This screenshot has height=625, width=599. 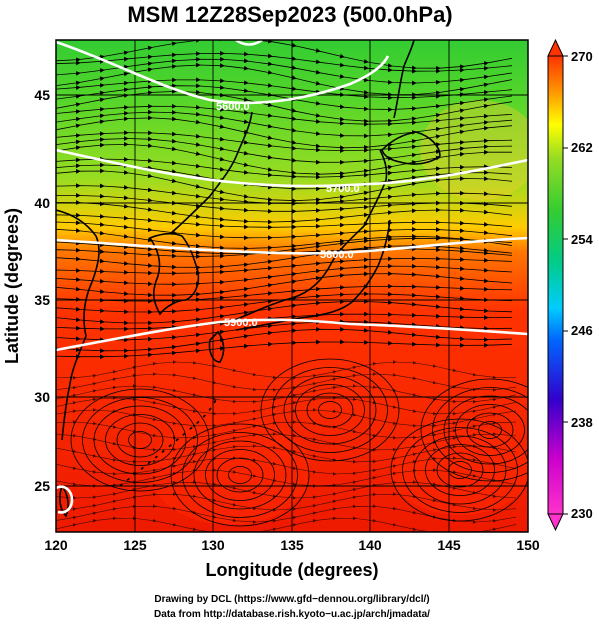 I want to click on y-axis: 25 30 35 40 45 Latitude (degrees), so click(x=26, y=290).